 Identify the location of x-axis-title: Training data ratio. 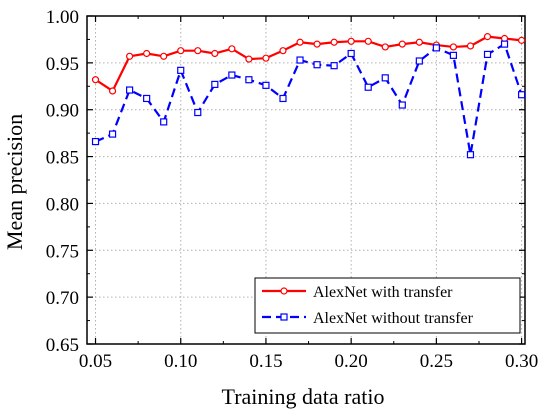
(303, 396).